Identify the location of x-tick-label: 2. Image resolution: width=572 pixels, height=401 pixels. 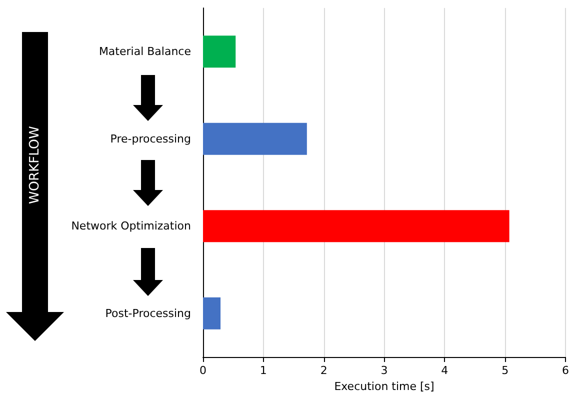
(324, 370).